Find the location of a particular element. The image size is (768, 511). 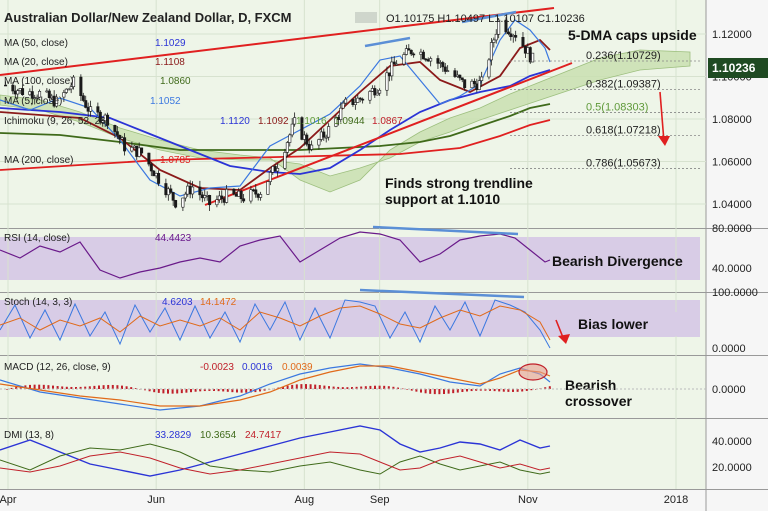

macd-label: MACD (12, 26, close, 9) is located at coordinates (57, 367).